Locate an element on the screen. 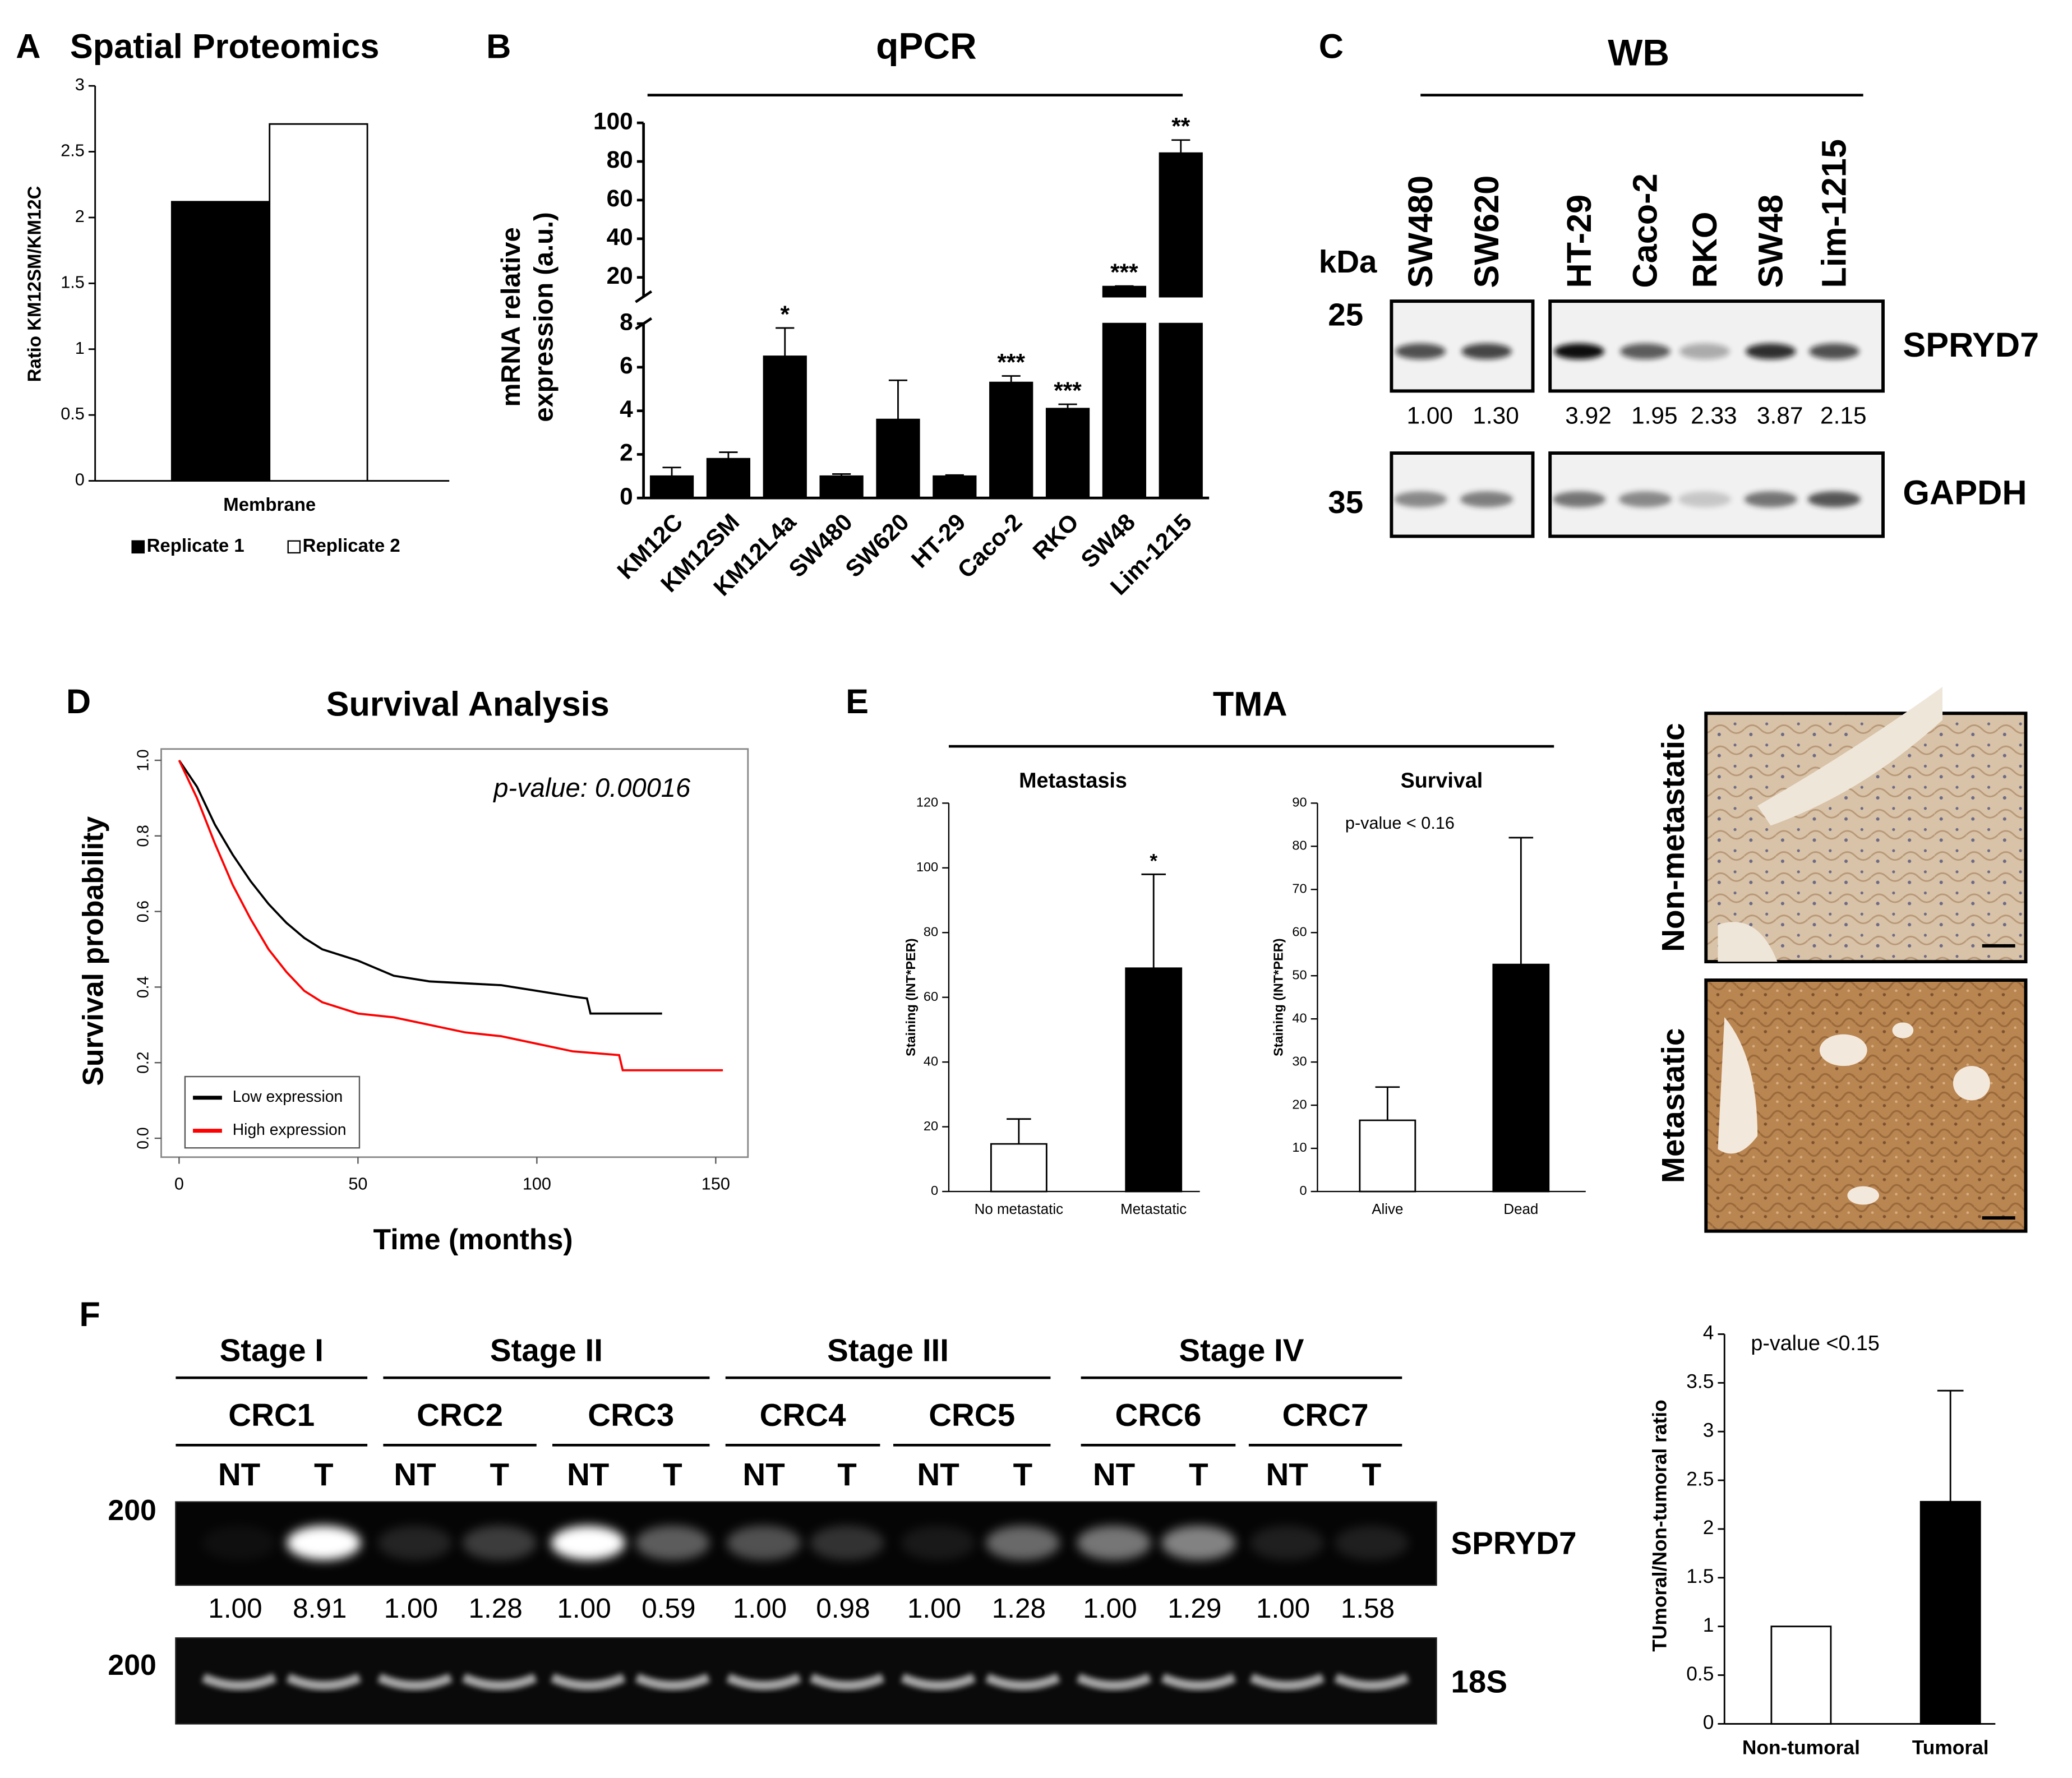 The width and height of the screenshot is (2072, 1778). y-tick-label: 0.4 is located at coordinates (142, 987).